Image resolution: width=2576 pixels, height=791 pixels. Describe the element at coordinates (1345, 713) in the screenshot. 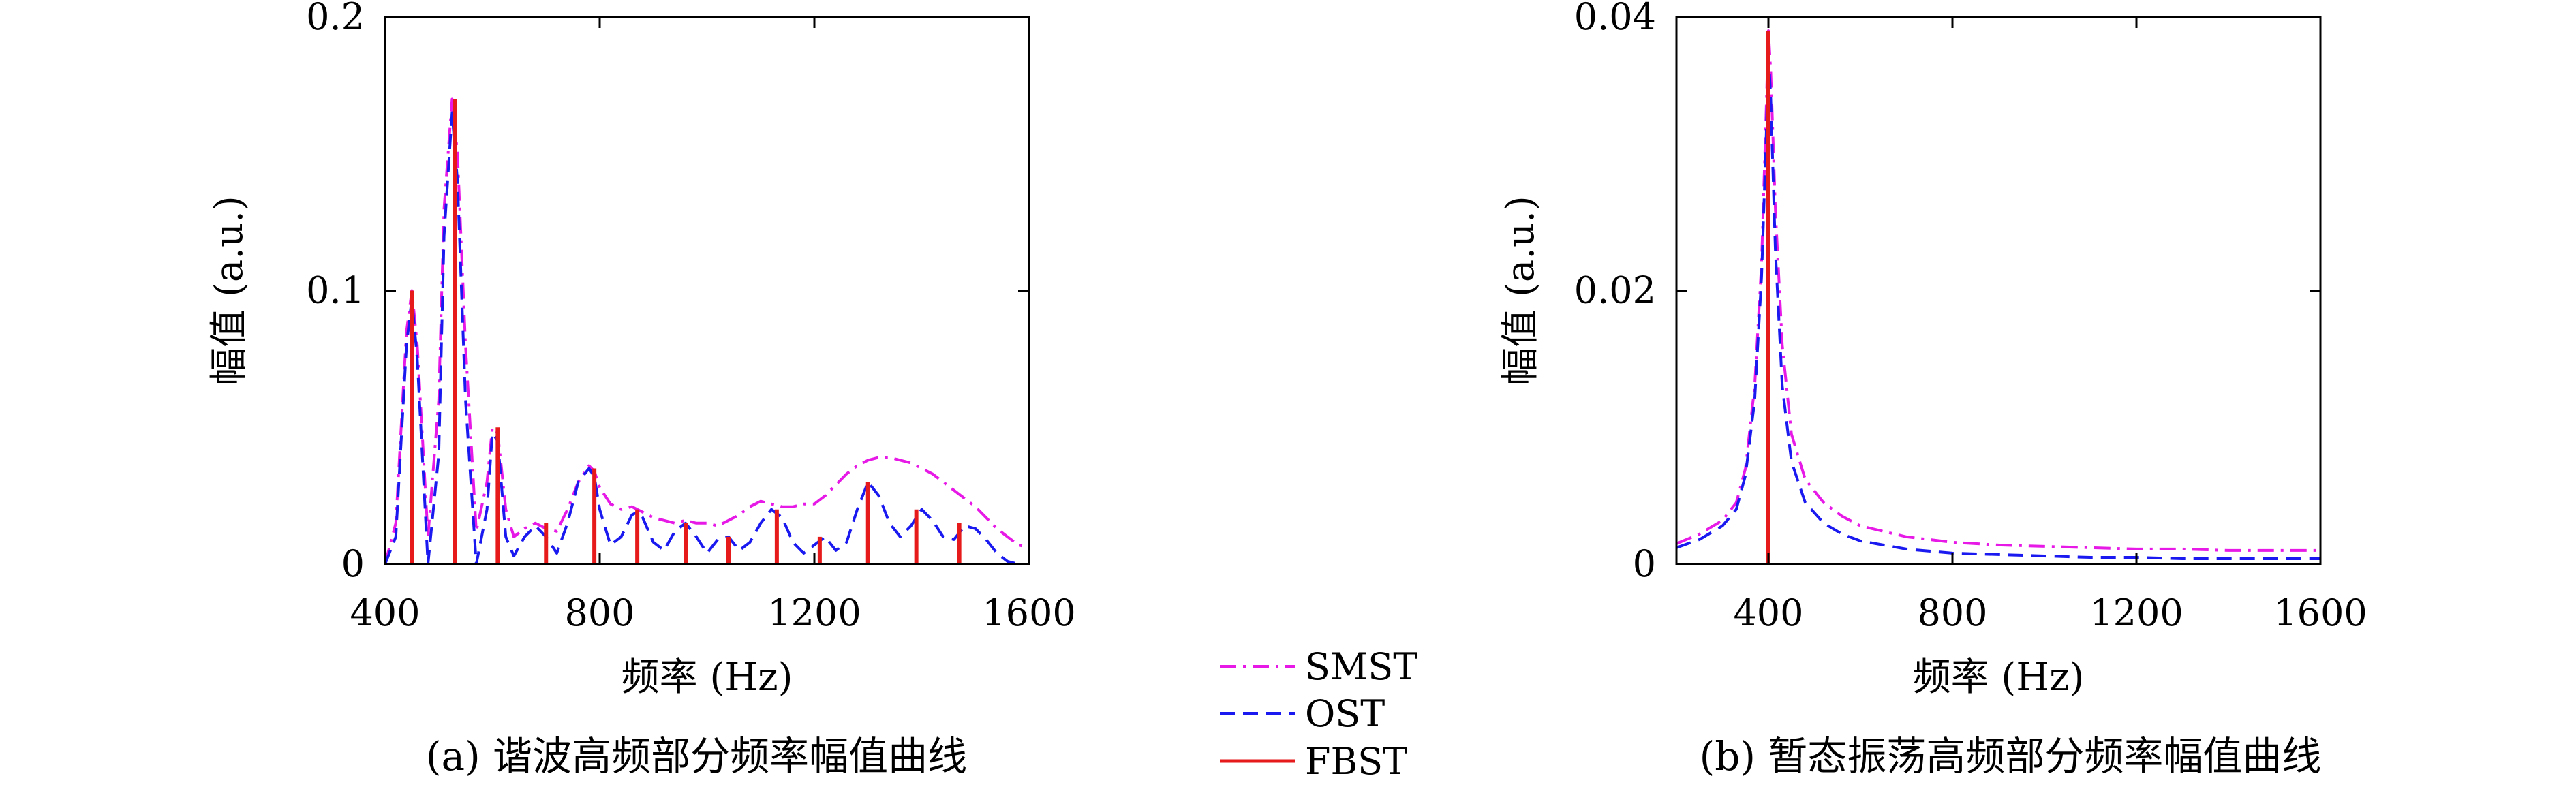

I see `legend-label-ost: OST` at that location.